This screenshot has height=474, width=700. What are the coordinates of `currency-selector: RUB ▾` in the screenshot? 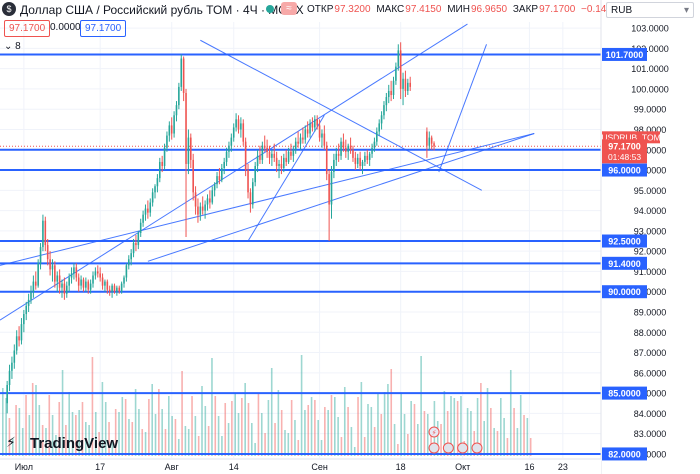 It's located at (650, 10).